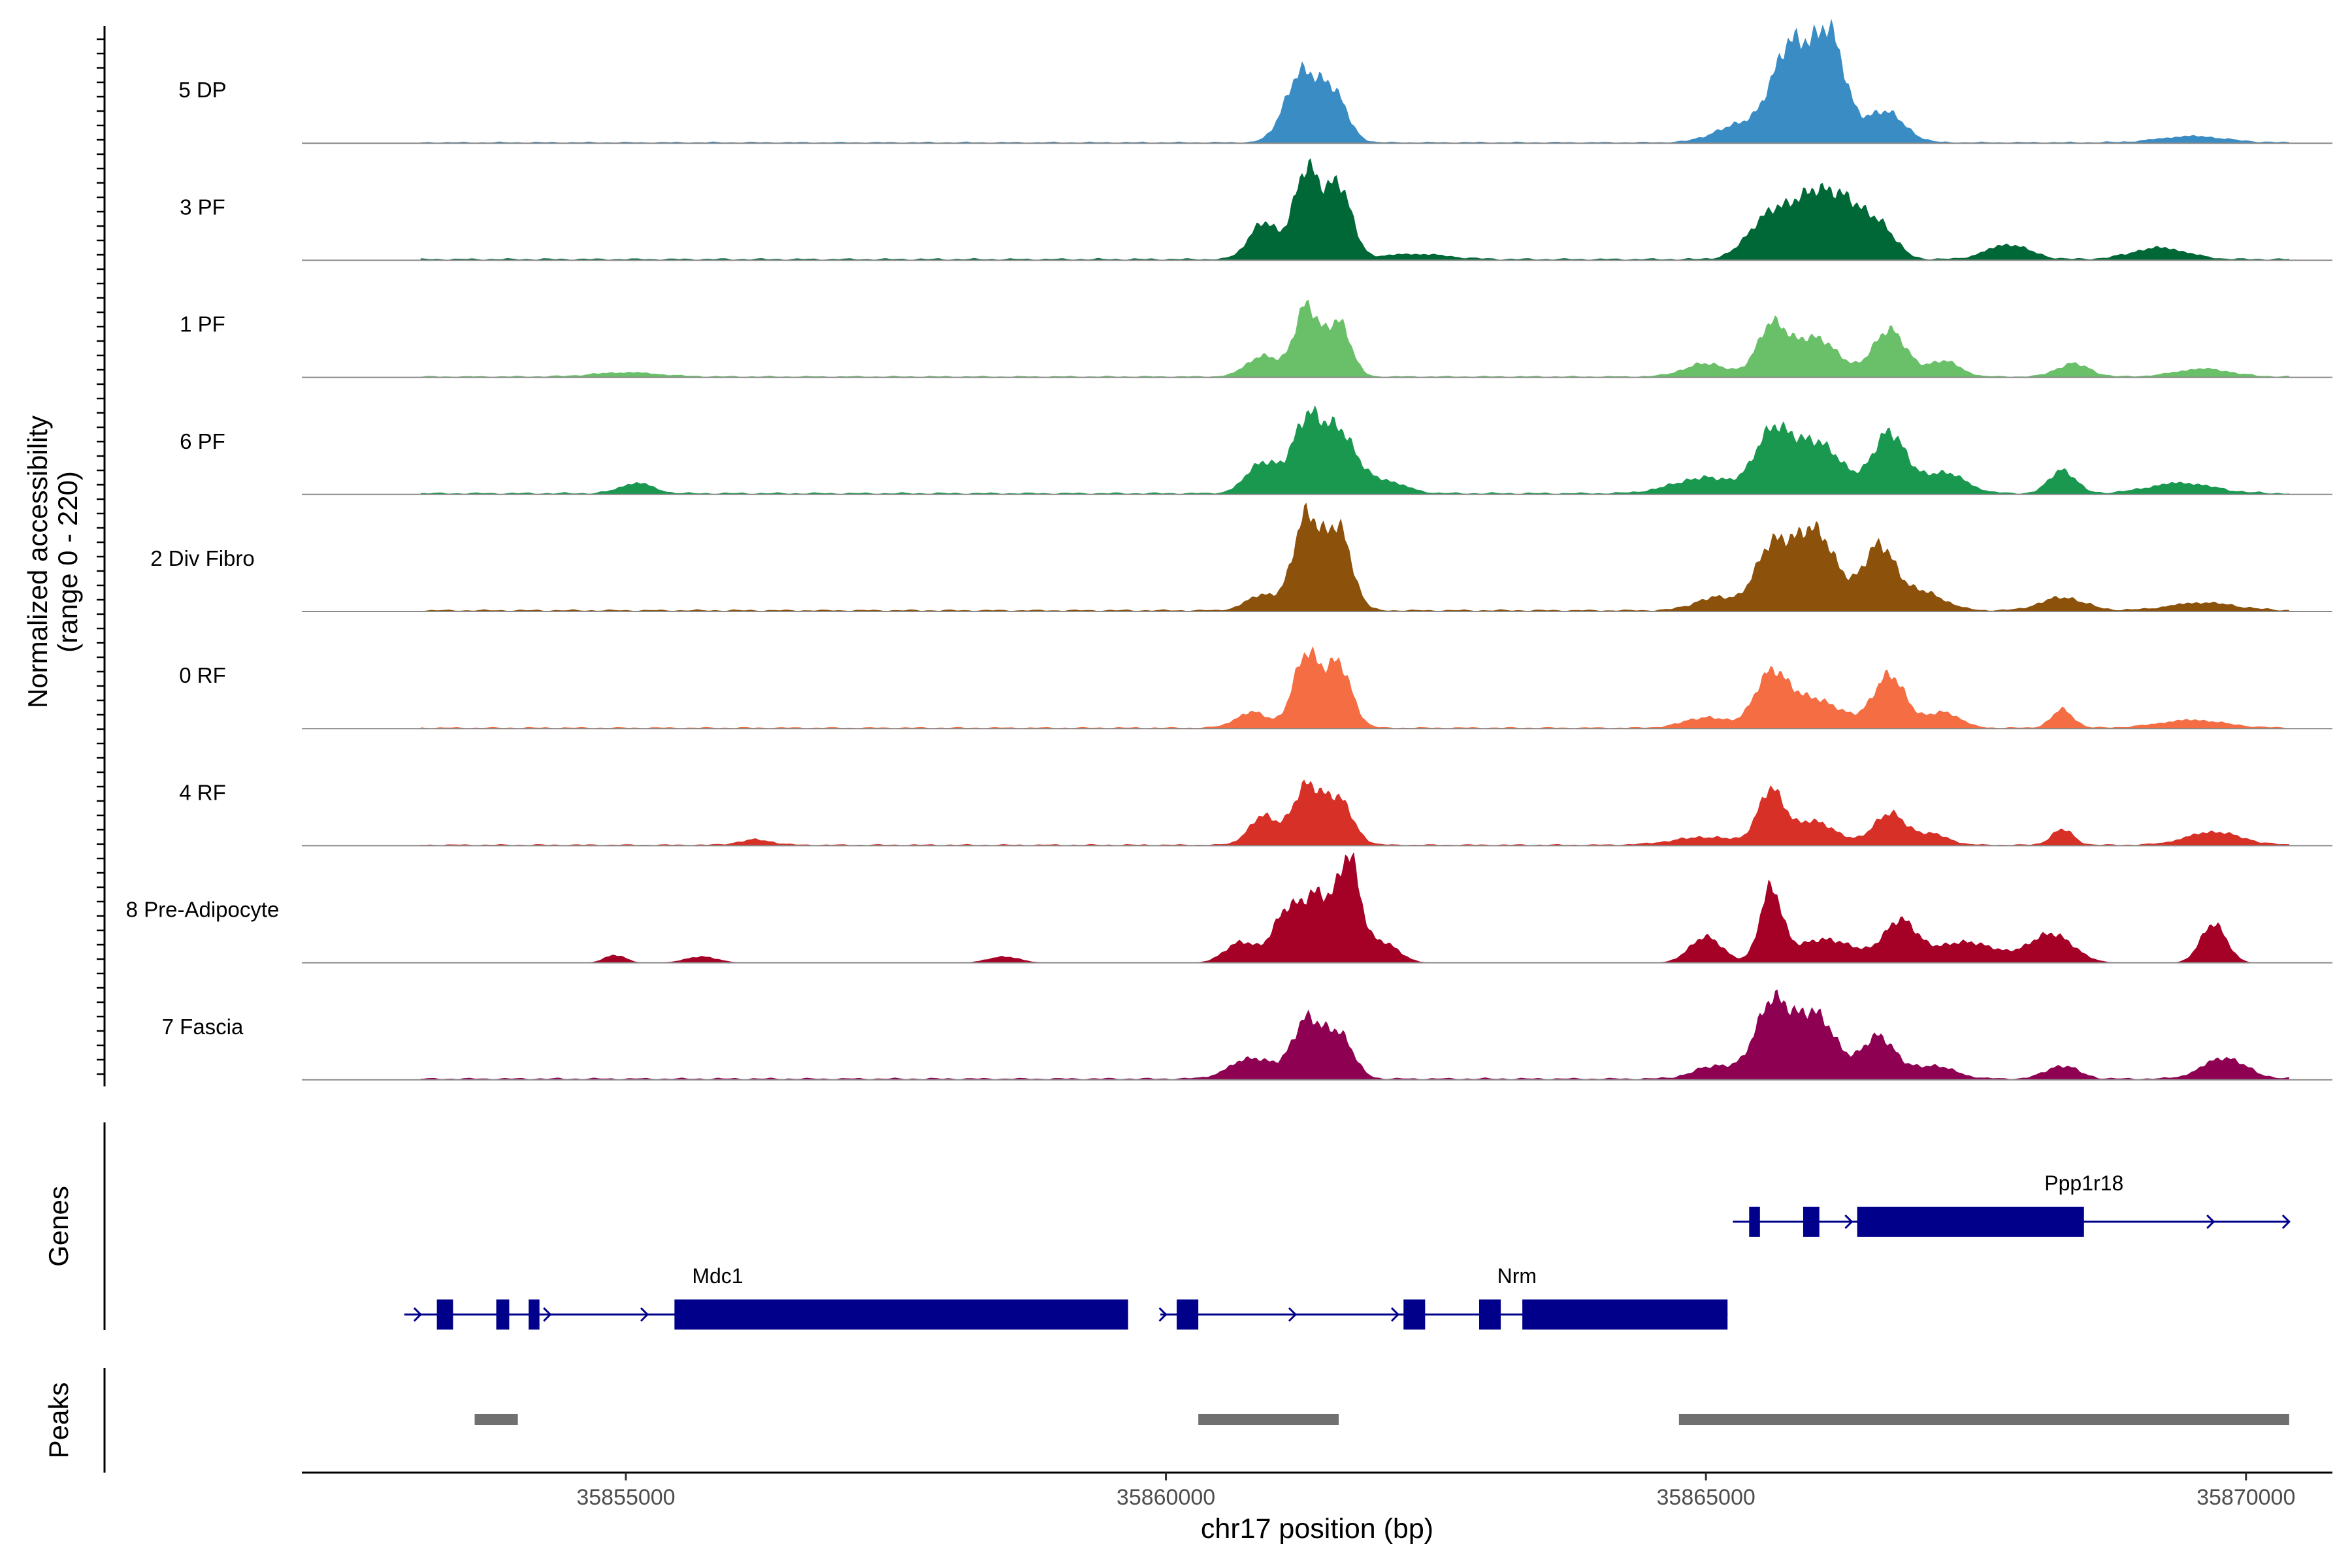 The width and height of the screenshot is (2352, 1568). I want to click on genes-panel: Genes Mdc1 Nrm Ppp1r18, so click(1167, 1226).